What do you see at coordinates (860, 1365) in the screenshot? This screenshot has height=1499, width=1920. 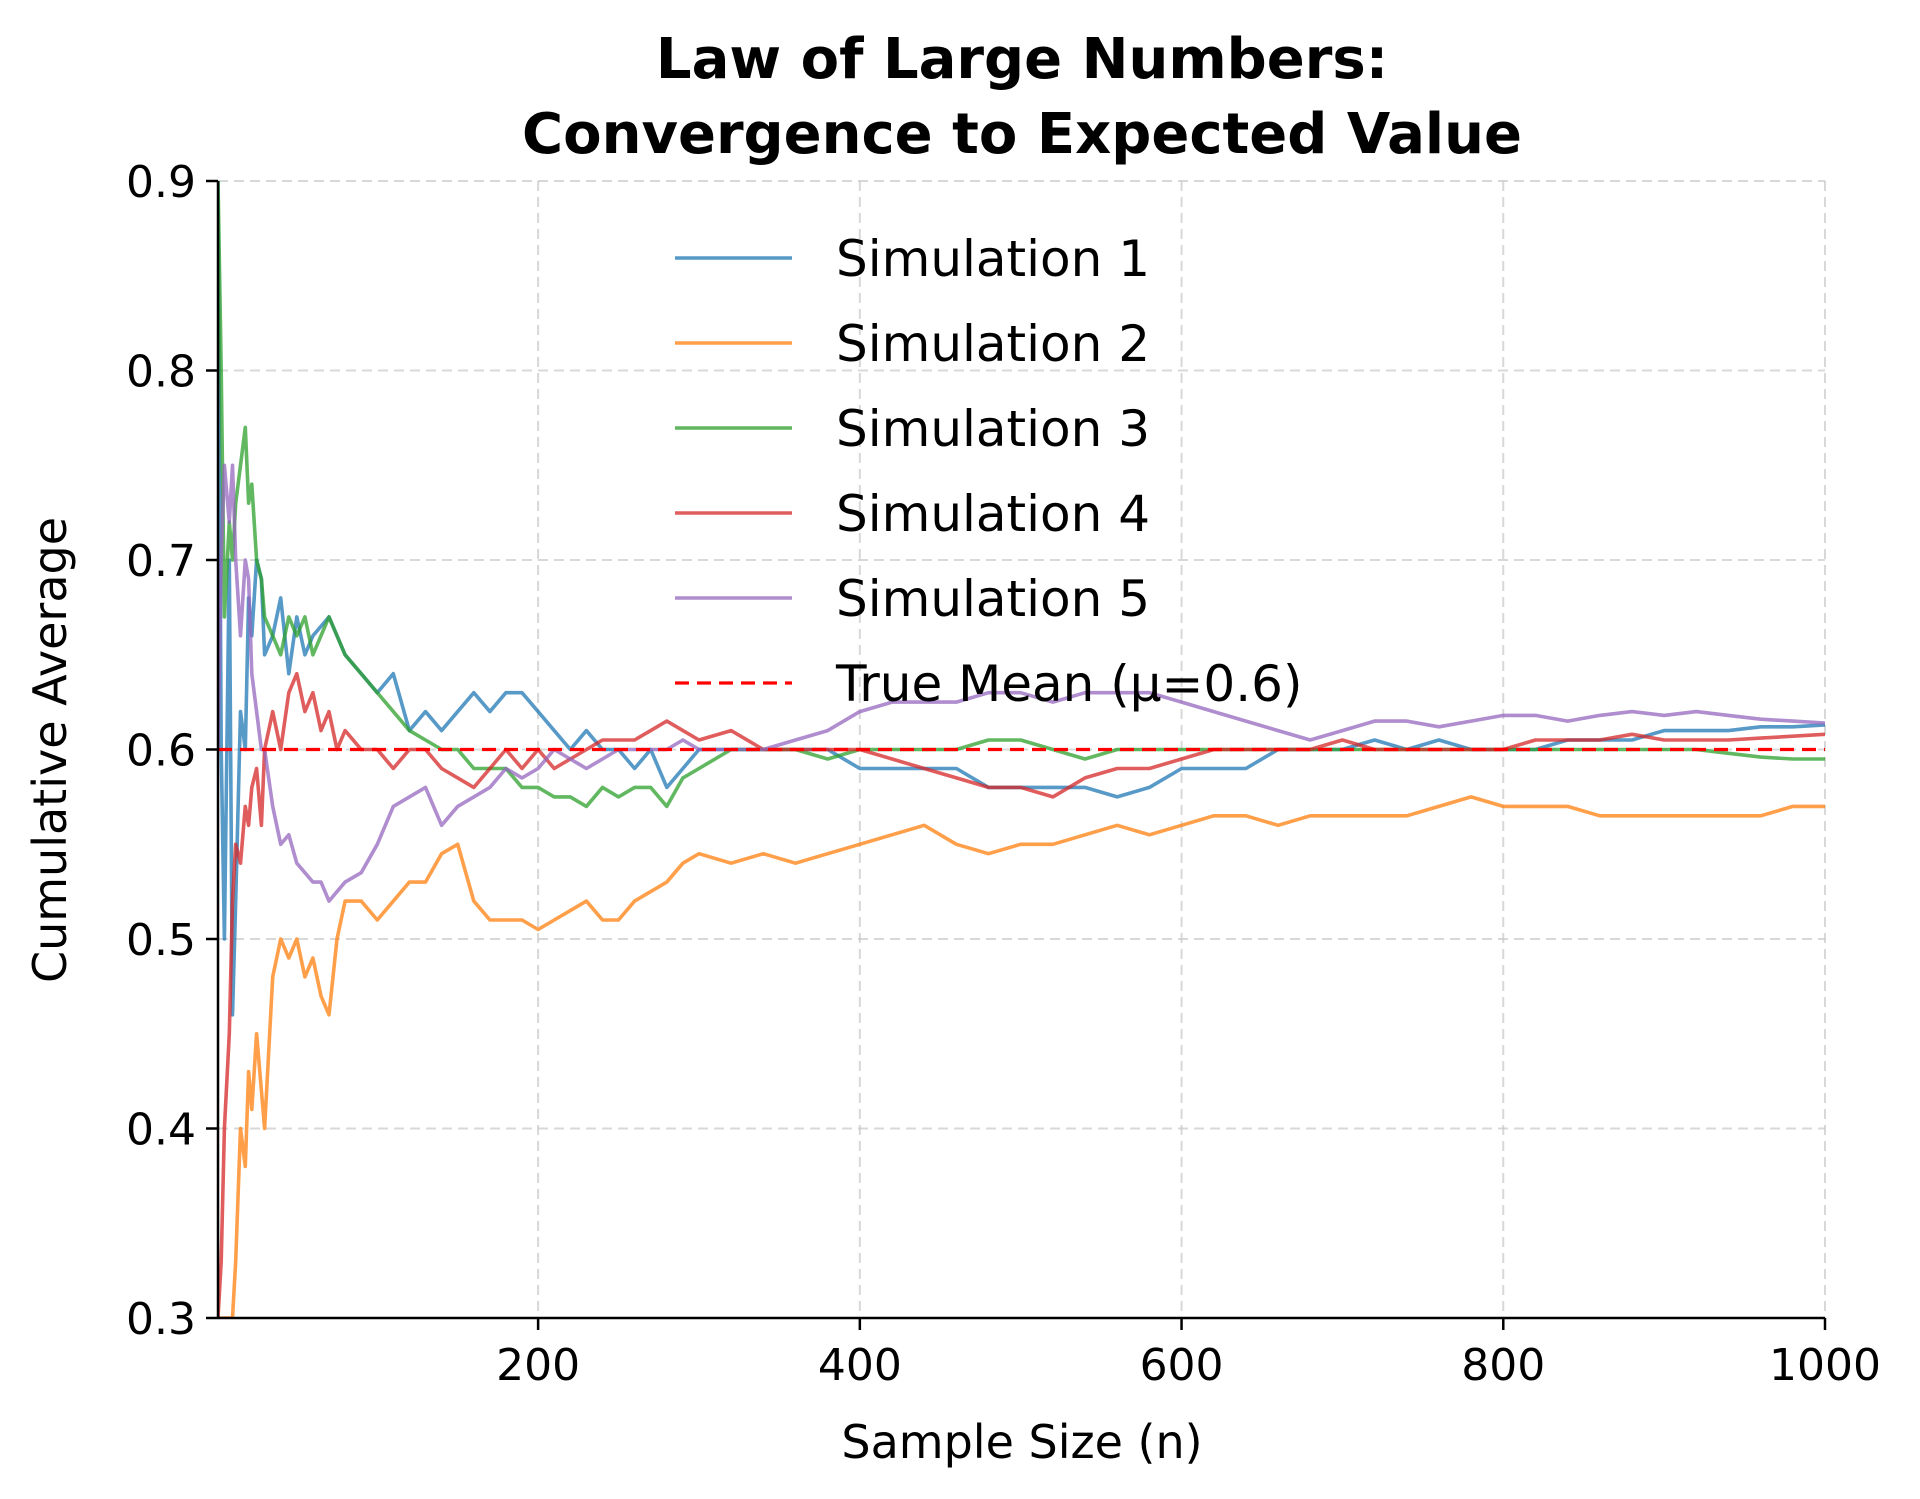 I see `x-tick-label: 400` at bounding box center [860, 1365].